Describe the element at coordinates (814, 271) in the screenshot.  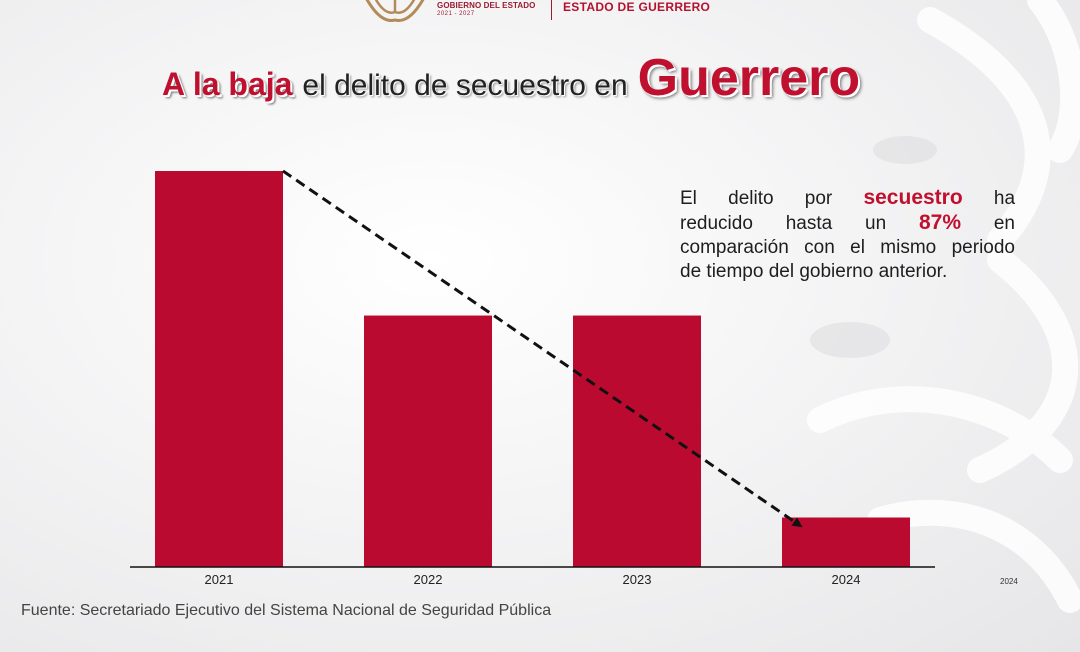
I see `info-line-4: de tiempo del gobierno anterior.` at that location.